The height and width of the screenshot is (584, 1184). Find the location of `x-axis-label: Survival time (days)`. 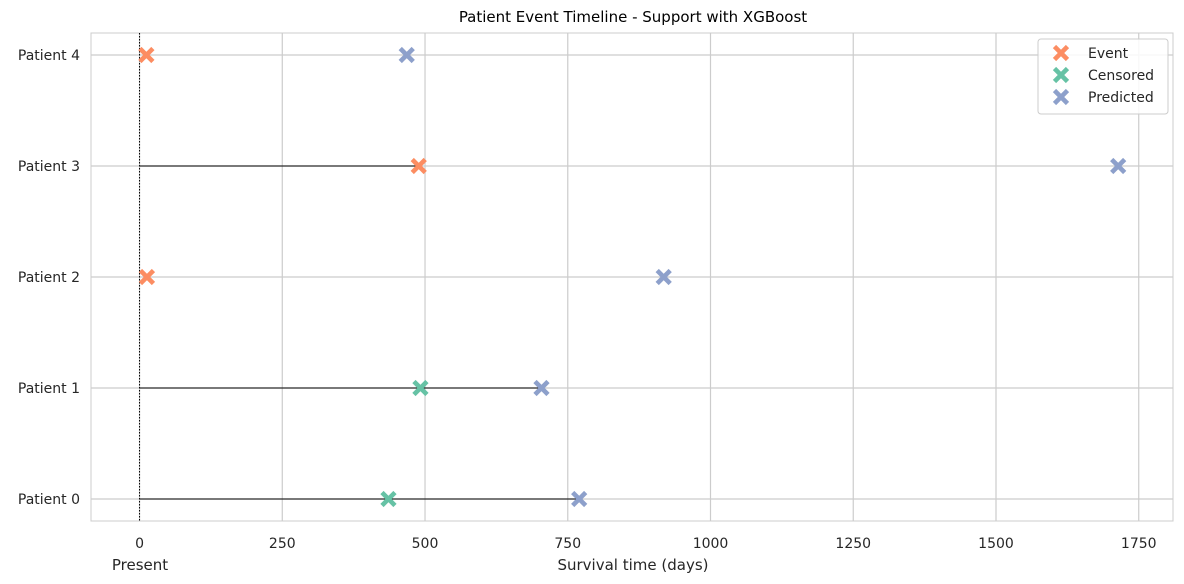

x-axis-label: Survival time (days) is located at coordinates (632, 565).